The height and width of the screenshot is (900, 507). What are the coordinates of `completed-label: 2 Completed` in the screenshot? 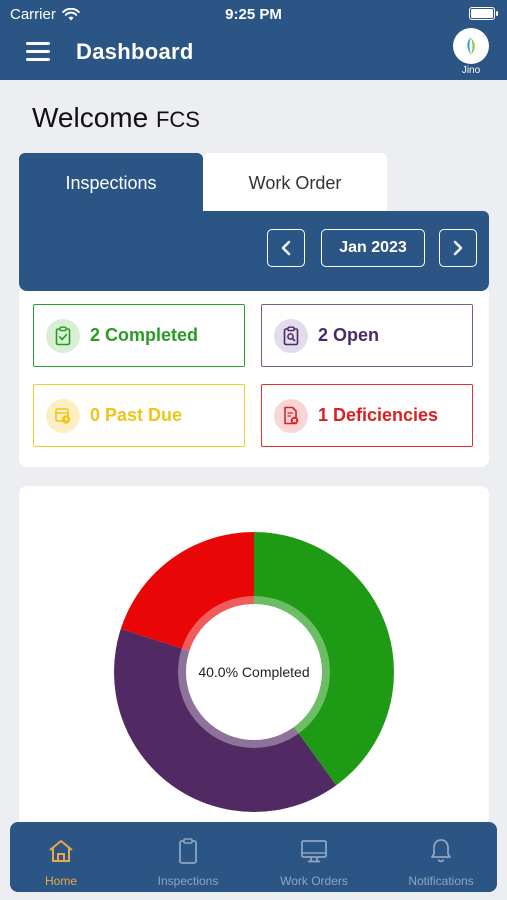 It's located at (144, 335).